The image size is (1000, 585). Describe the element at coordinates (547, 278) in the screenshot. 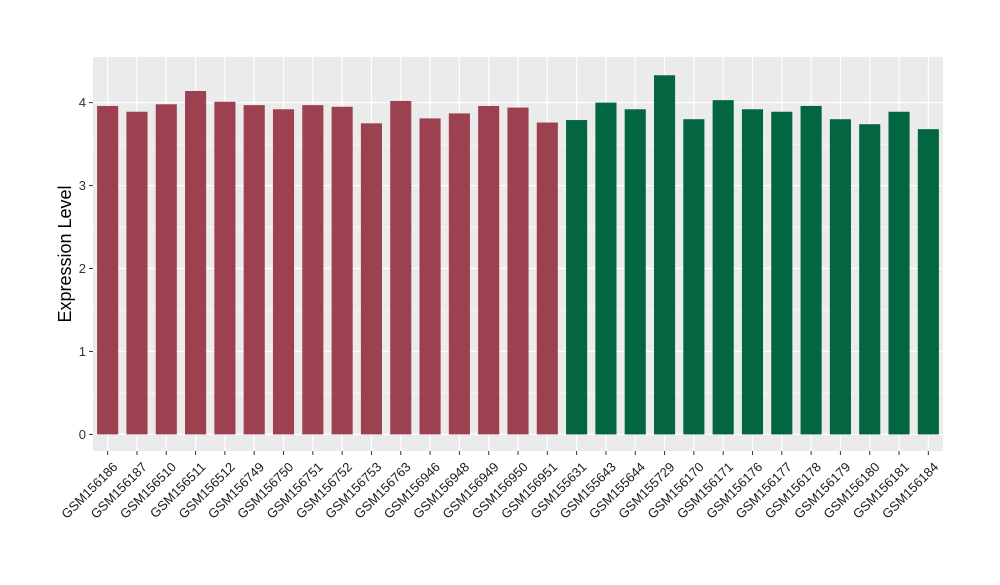

I see `bar-GSM156951` at that location.